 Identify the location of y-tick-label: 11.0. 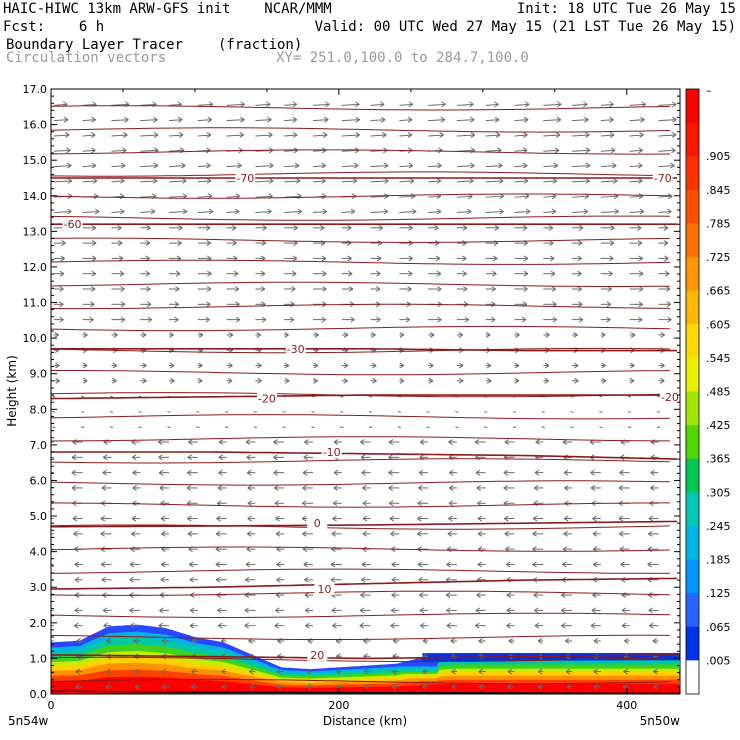
(35, 303).